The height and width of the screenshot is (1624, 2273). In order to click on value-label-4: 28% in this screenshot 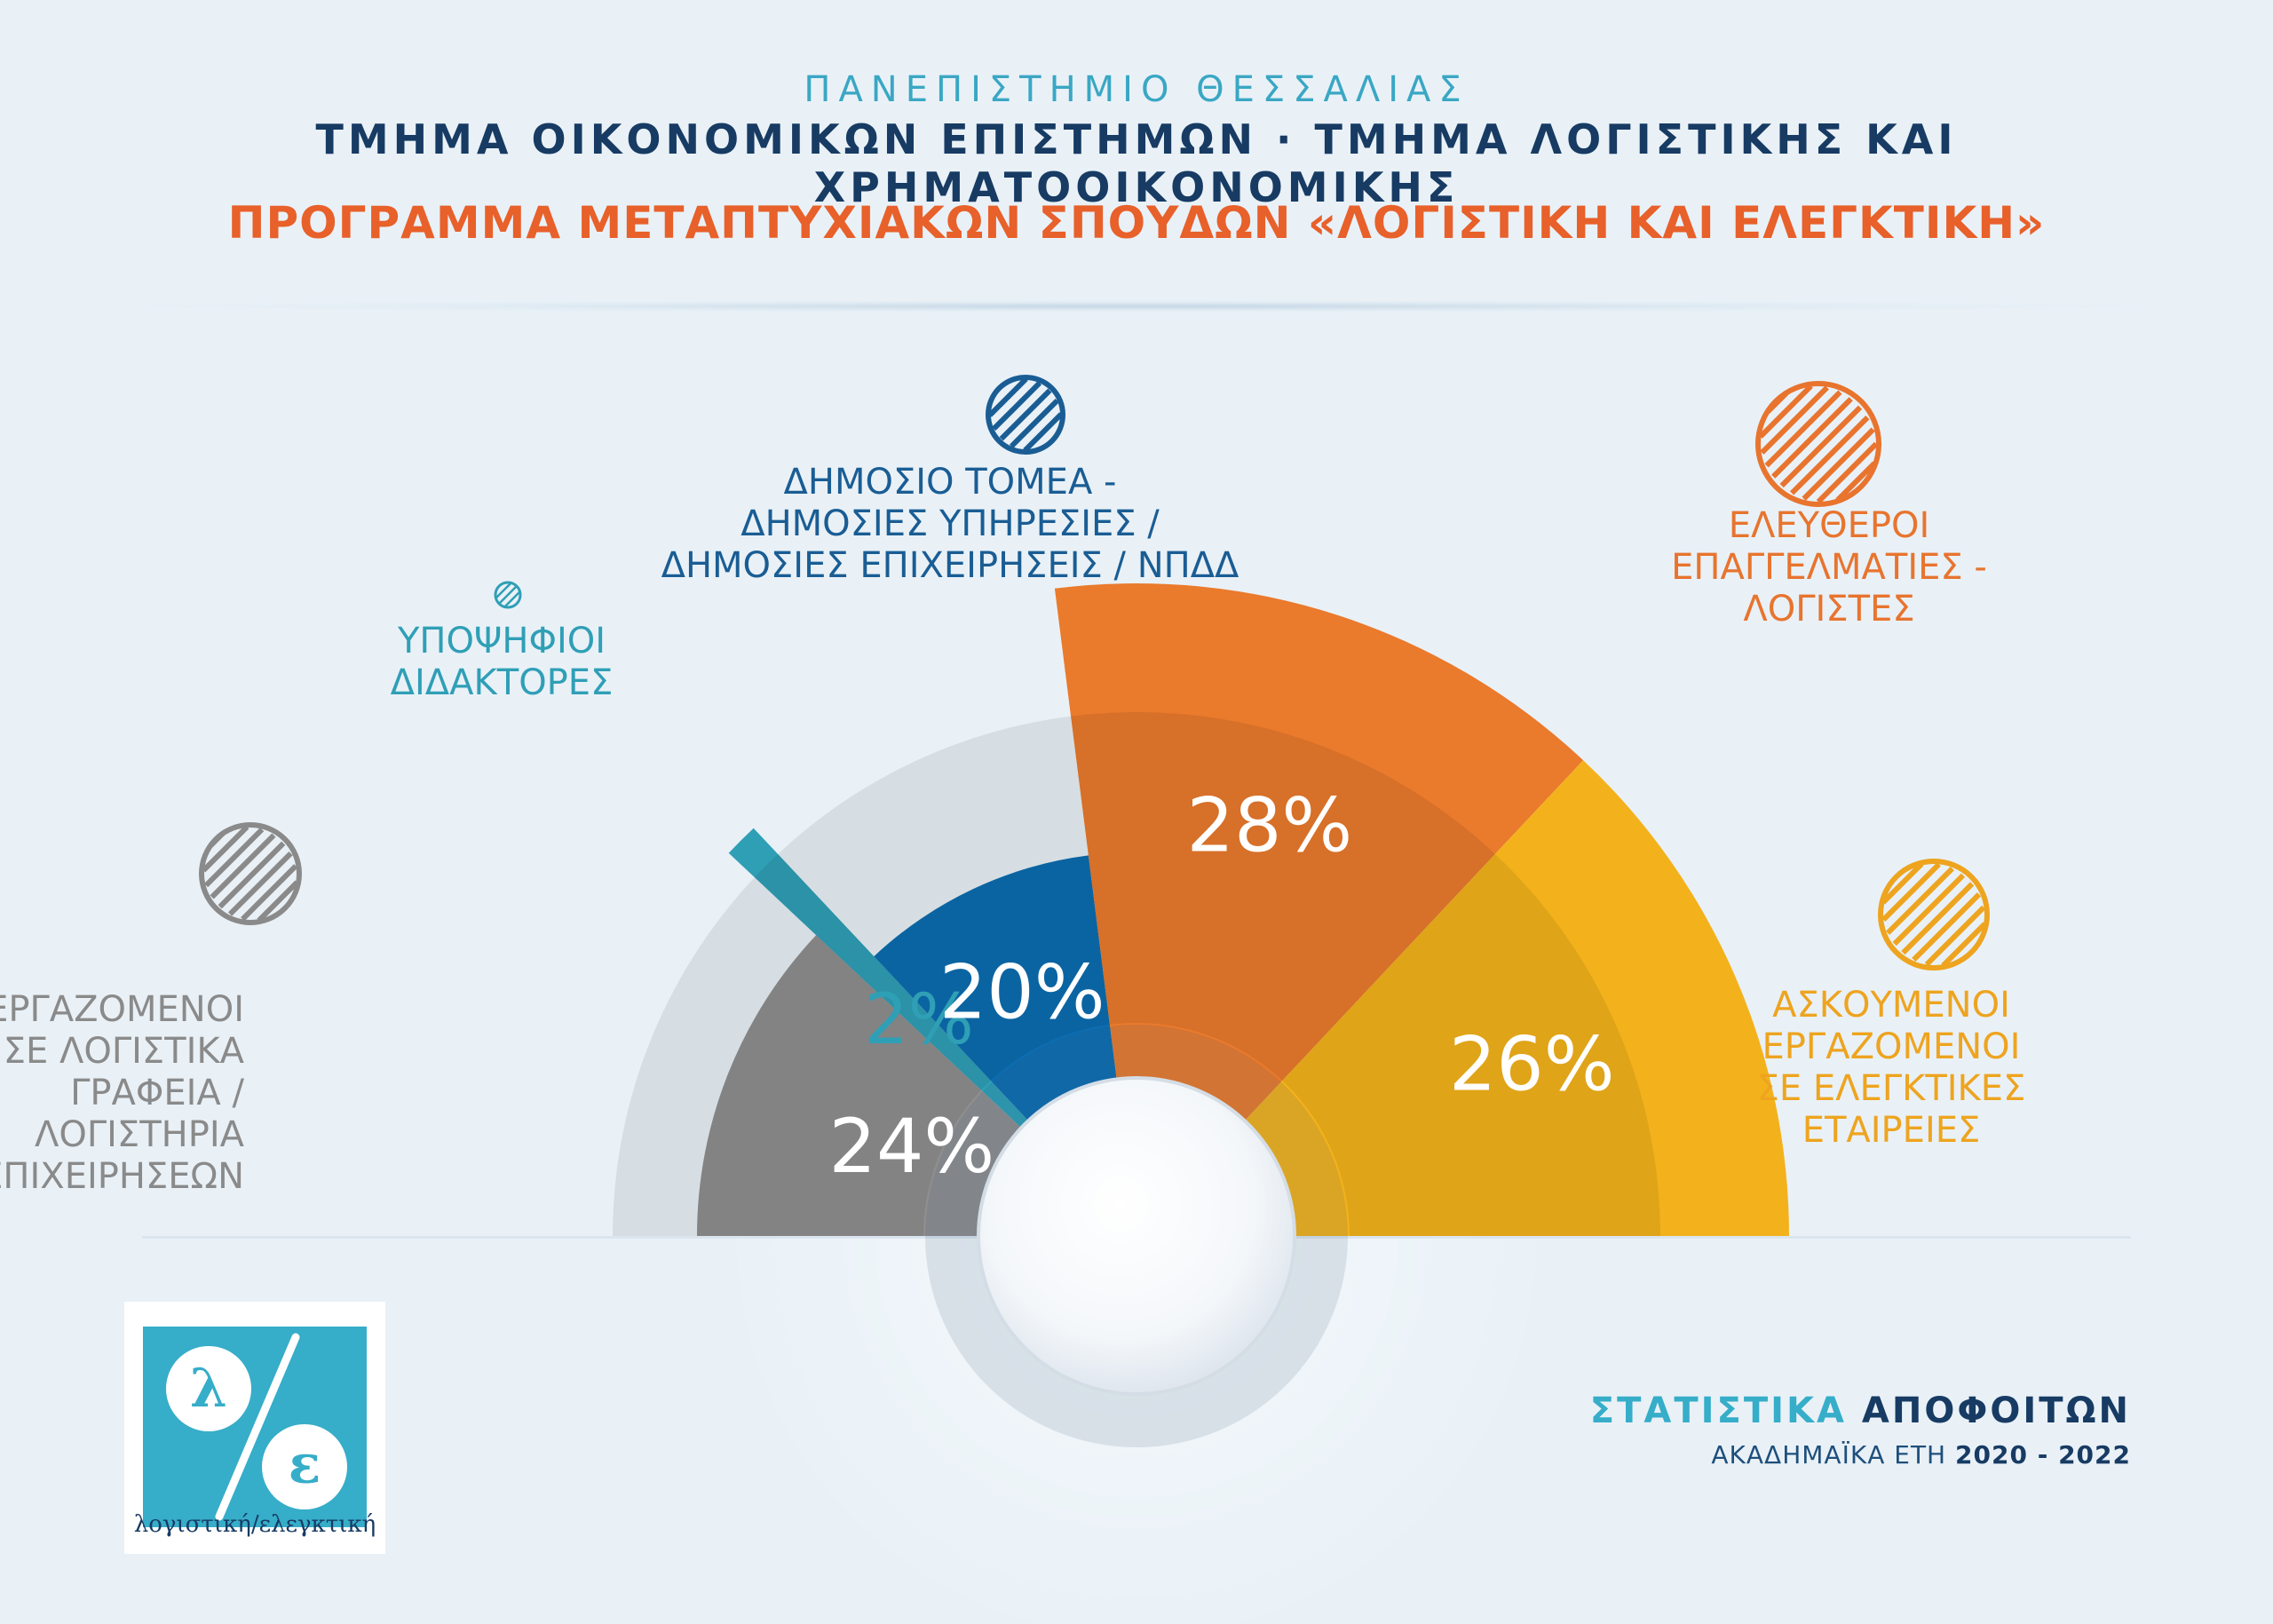, I will do `click(1270, 825)`.